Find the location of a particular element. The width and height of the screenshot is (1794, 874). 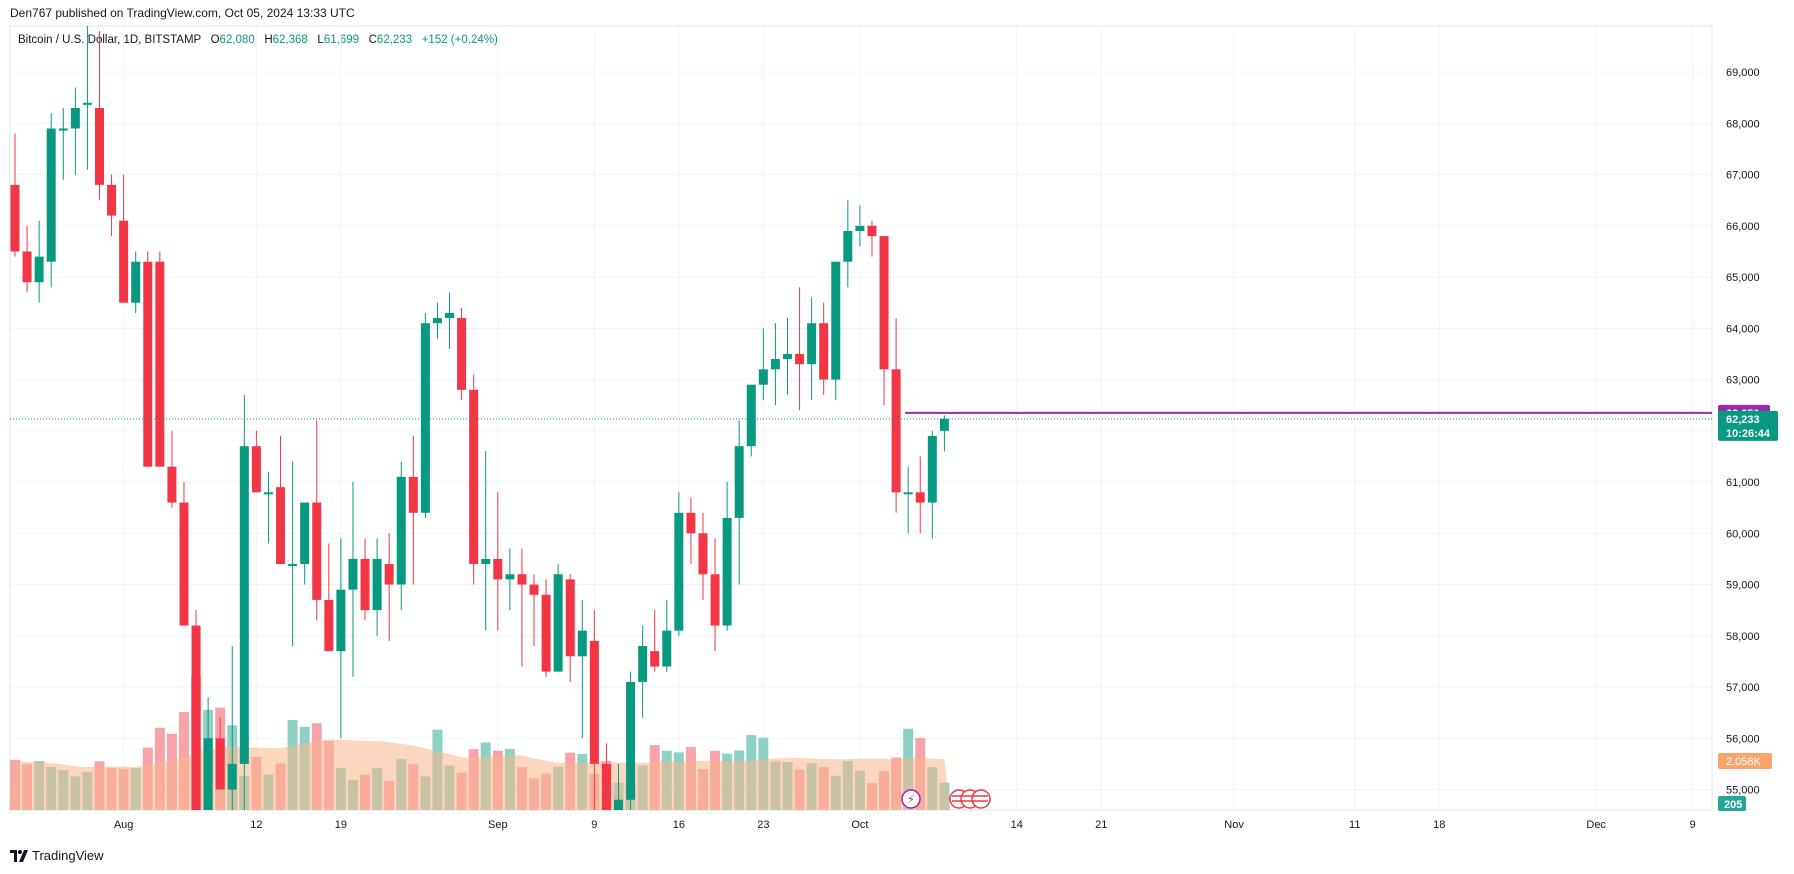

legend-change: +152 (+0.24%) is located at coordinates (459, 40).